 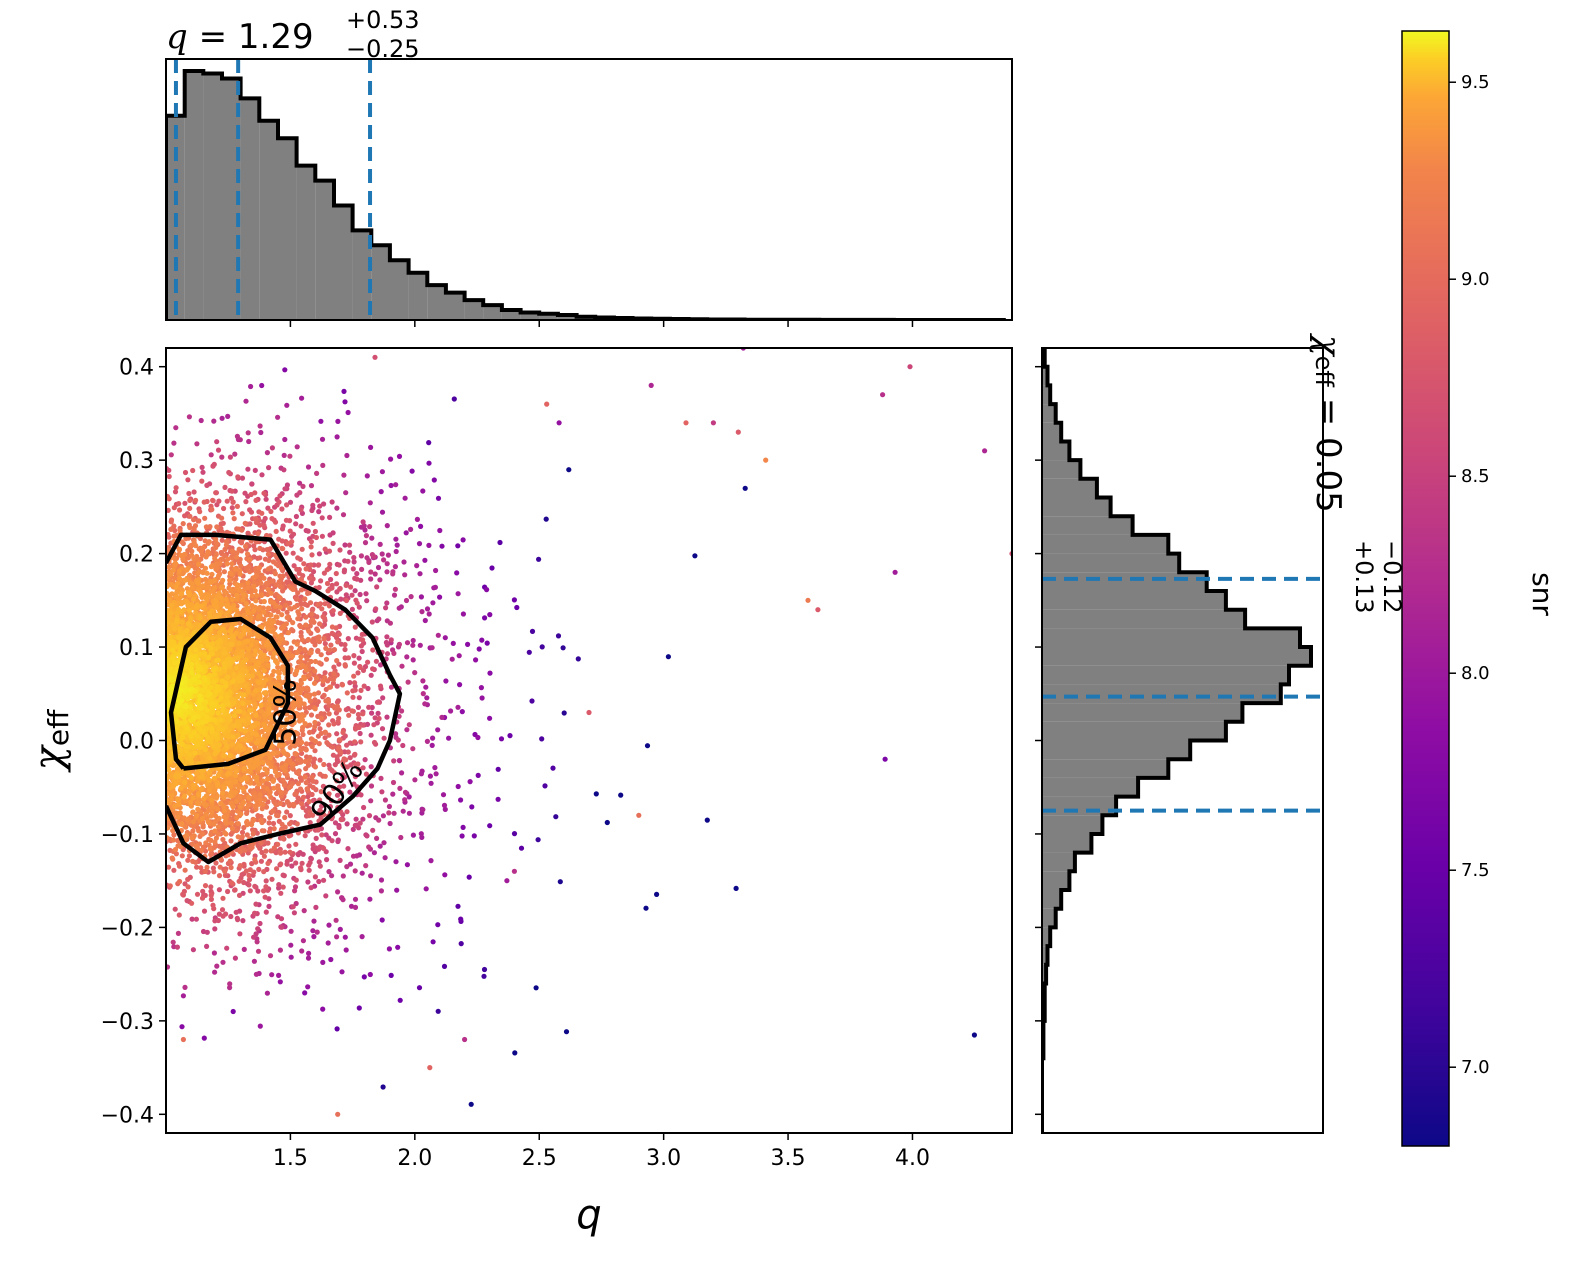 I want to click on top-title-median: 1.29, so click(x=276, y=37).